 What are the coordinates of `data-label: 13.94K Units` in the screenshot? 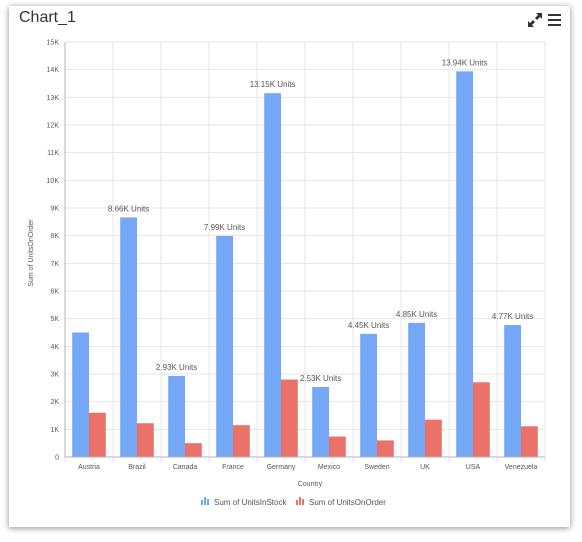 It's located at (465, 62).